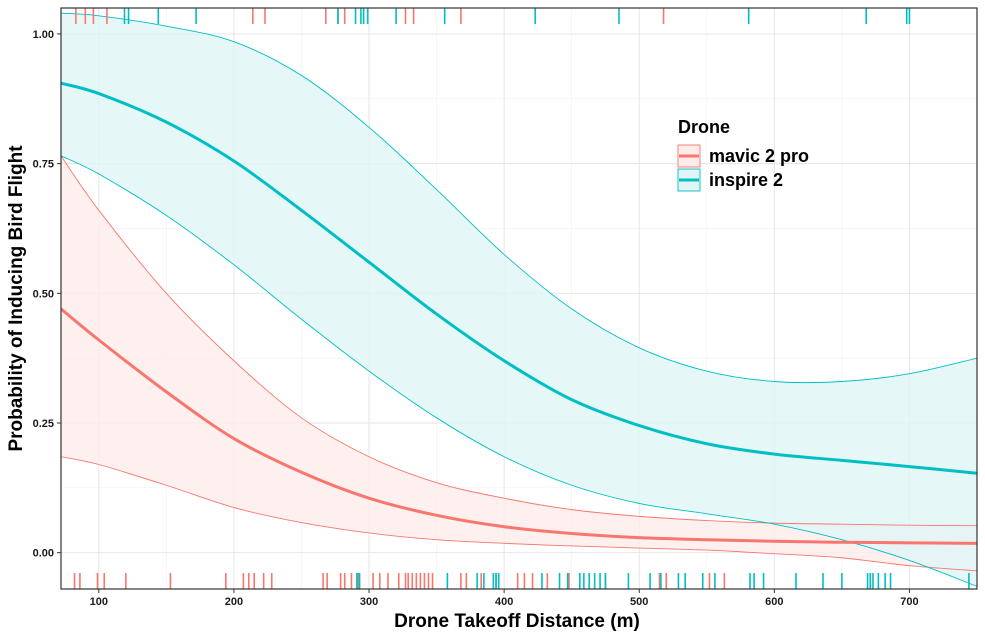 The width and height of the screenshot is (985, 637). I want to click on legend-item-2: inspire 2, so click(730, 180).